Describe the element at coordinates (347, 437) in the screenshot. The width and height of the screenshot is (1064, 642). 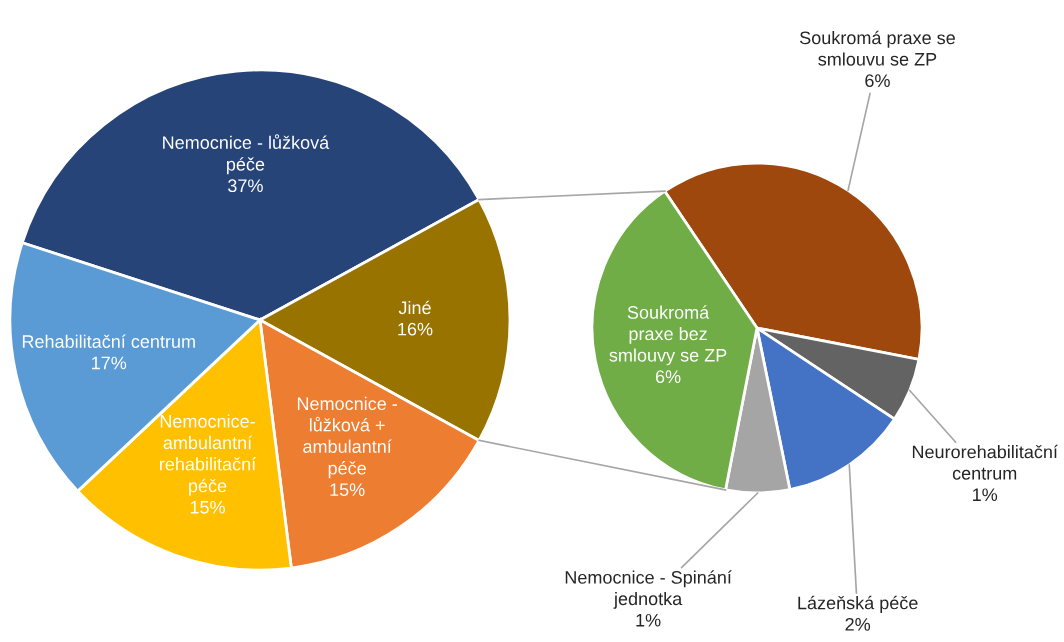
I see `slice-label: Nemocnice - lůžková + ambulantní péče` at that location.